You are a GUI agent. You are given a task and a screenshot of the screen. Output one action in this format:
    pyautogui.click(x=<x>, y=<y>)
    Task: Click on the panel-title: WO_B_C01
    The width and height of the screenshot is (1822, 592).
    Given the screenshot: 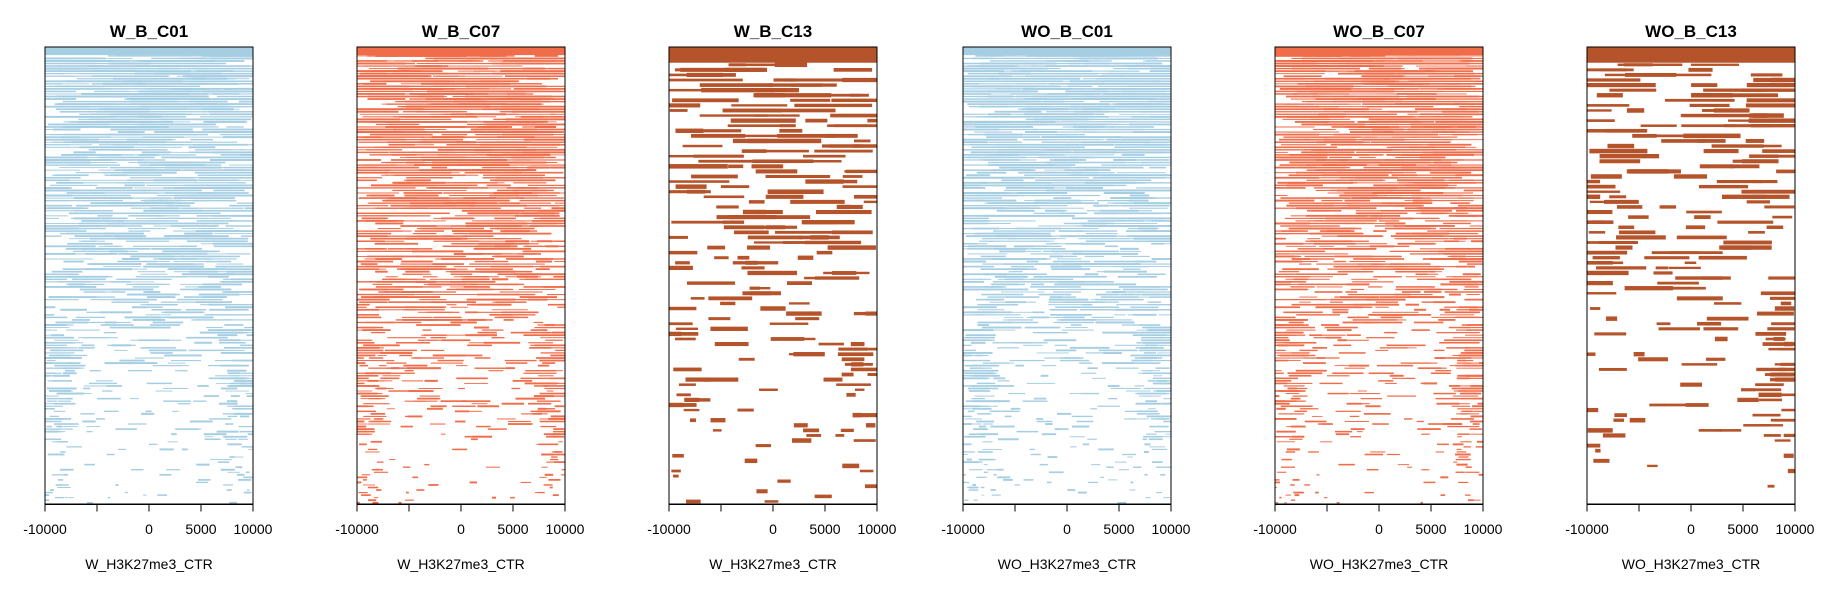 What is the action you would take?
    pyautogui.click(x=1067, y=31)
    